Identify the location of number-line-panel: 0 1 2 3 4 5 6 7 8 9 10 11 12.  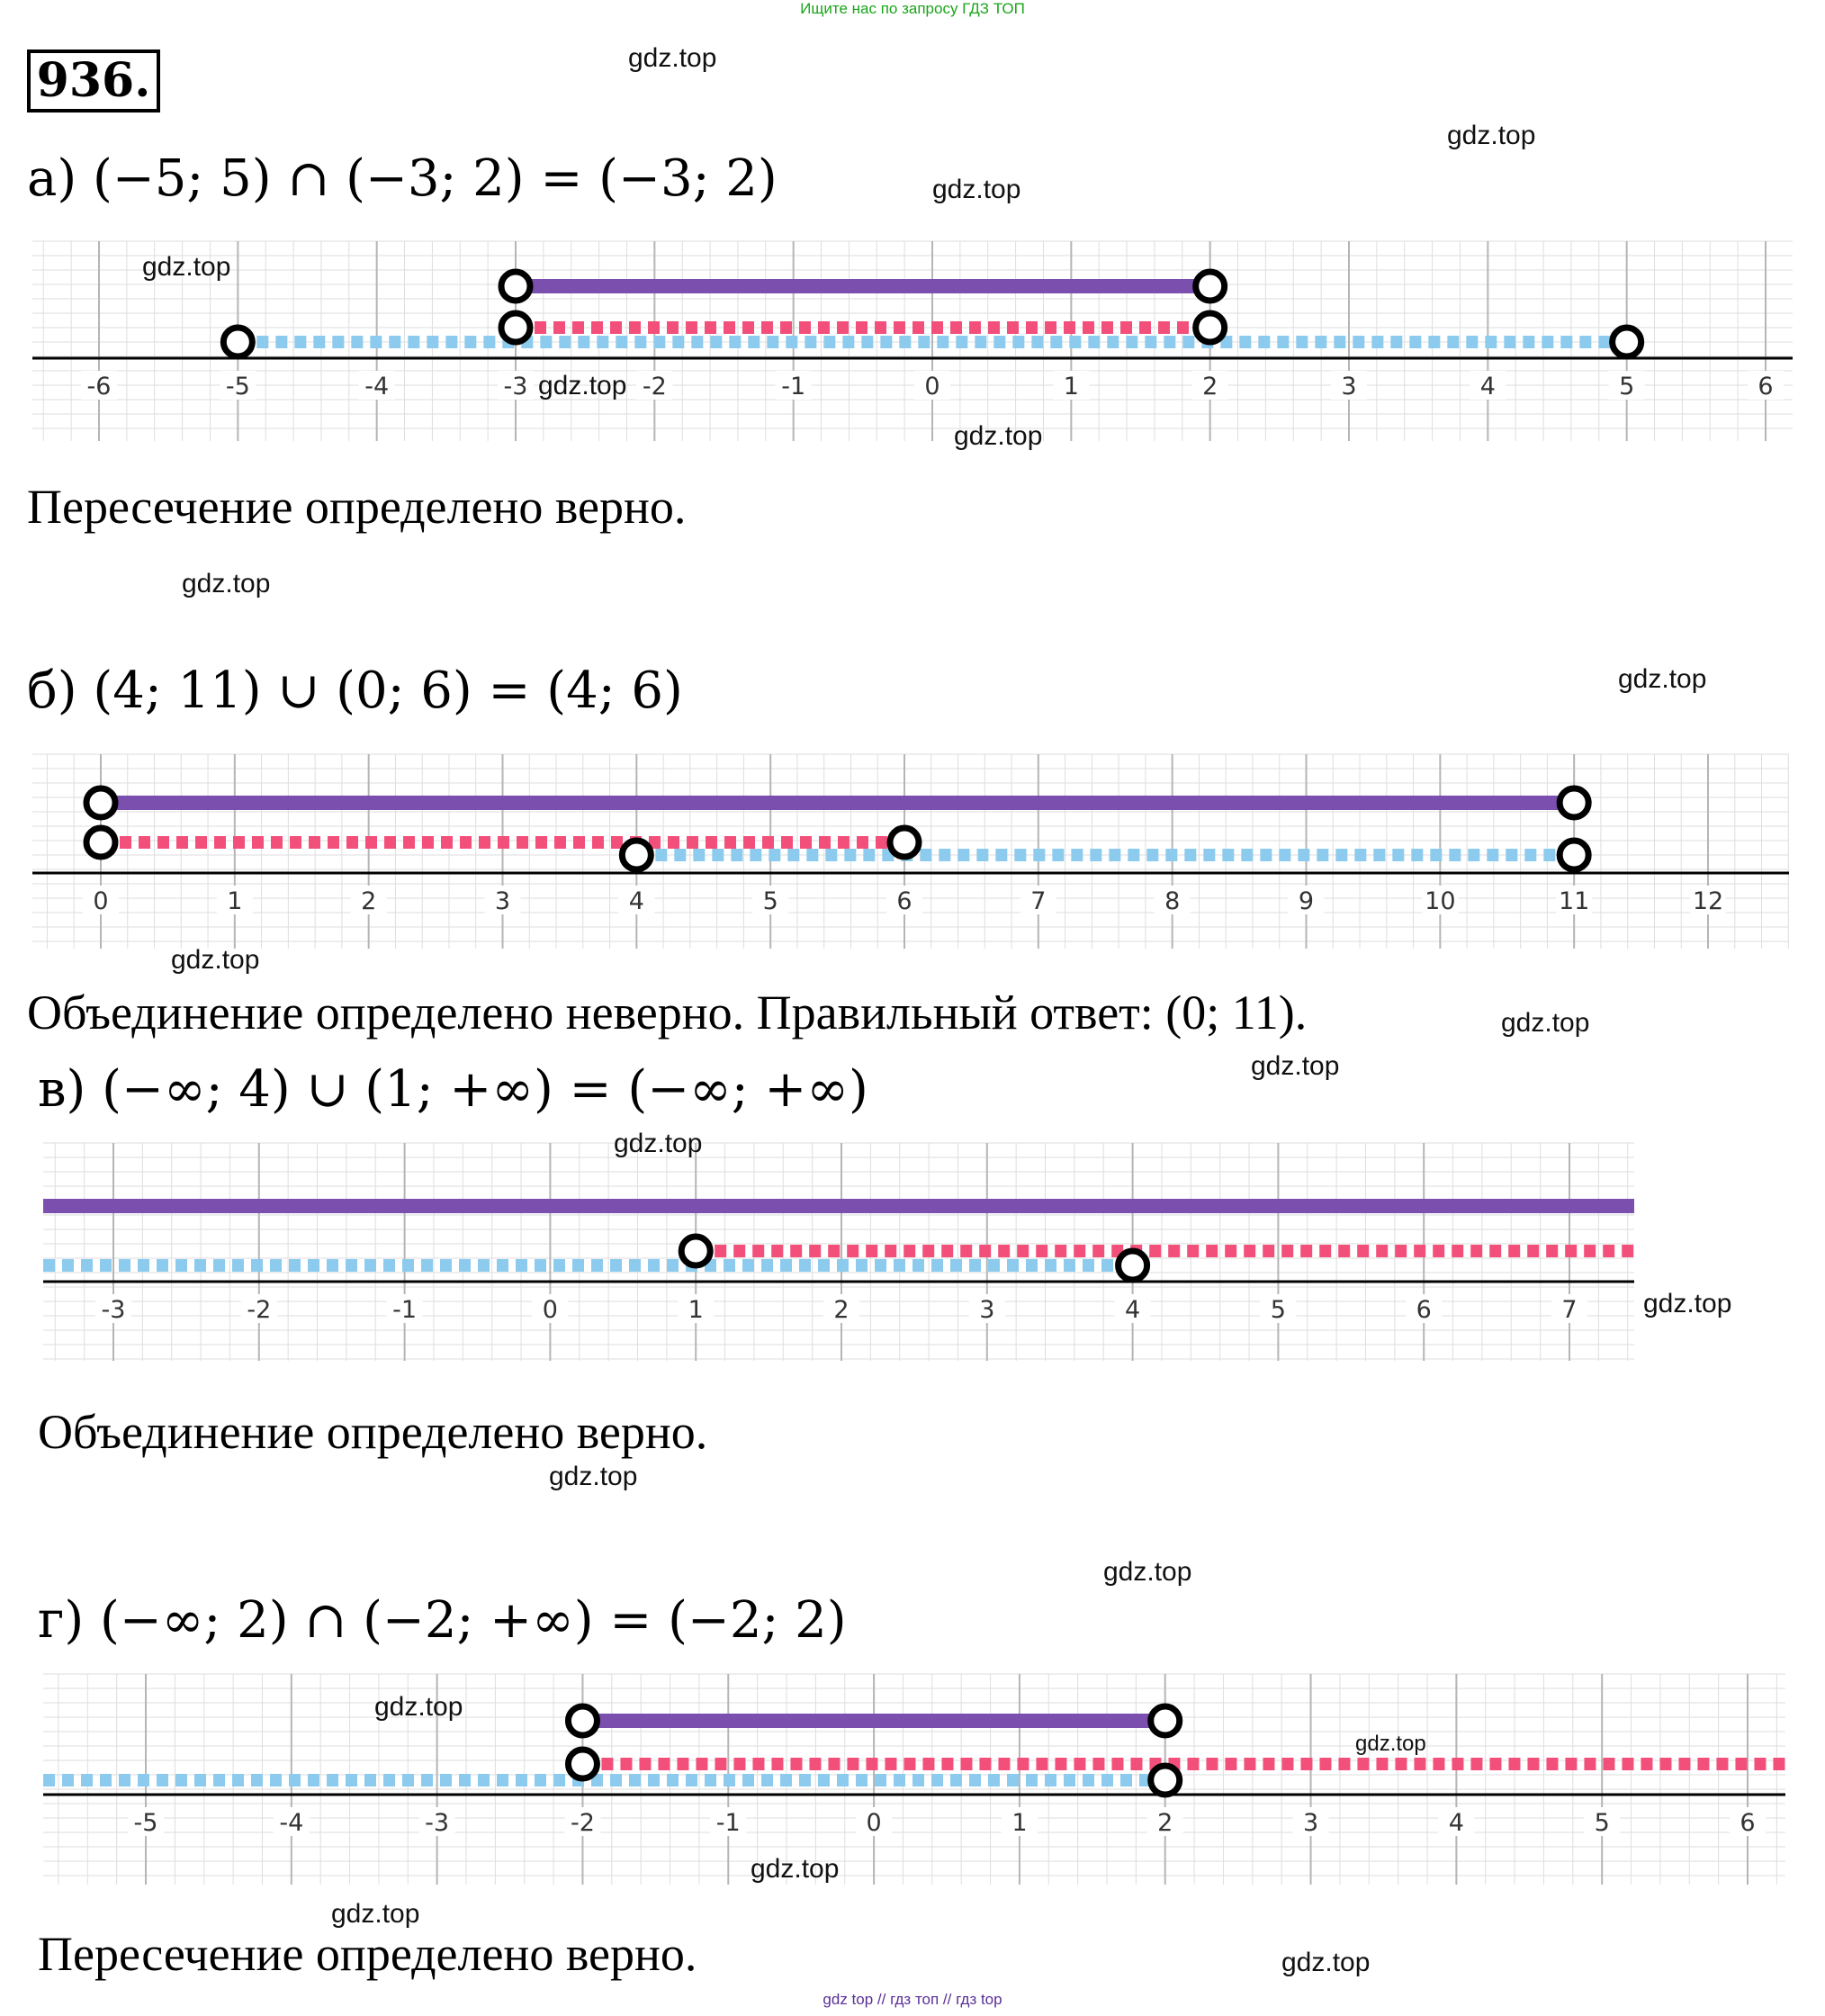
(910, 851).